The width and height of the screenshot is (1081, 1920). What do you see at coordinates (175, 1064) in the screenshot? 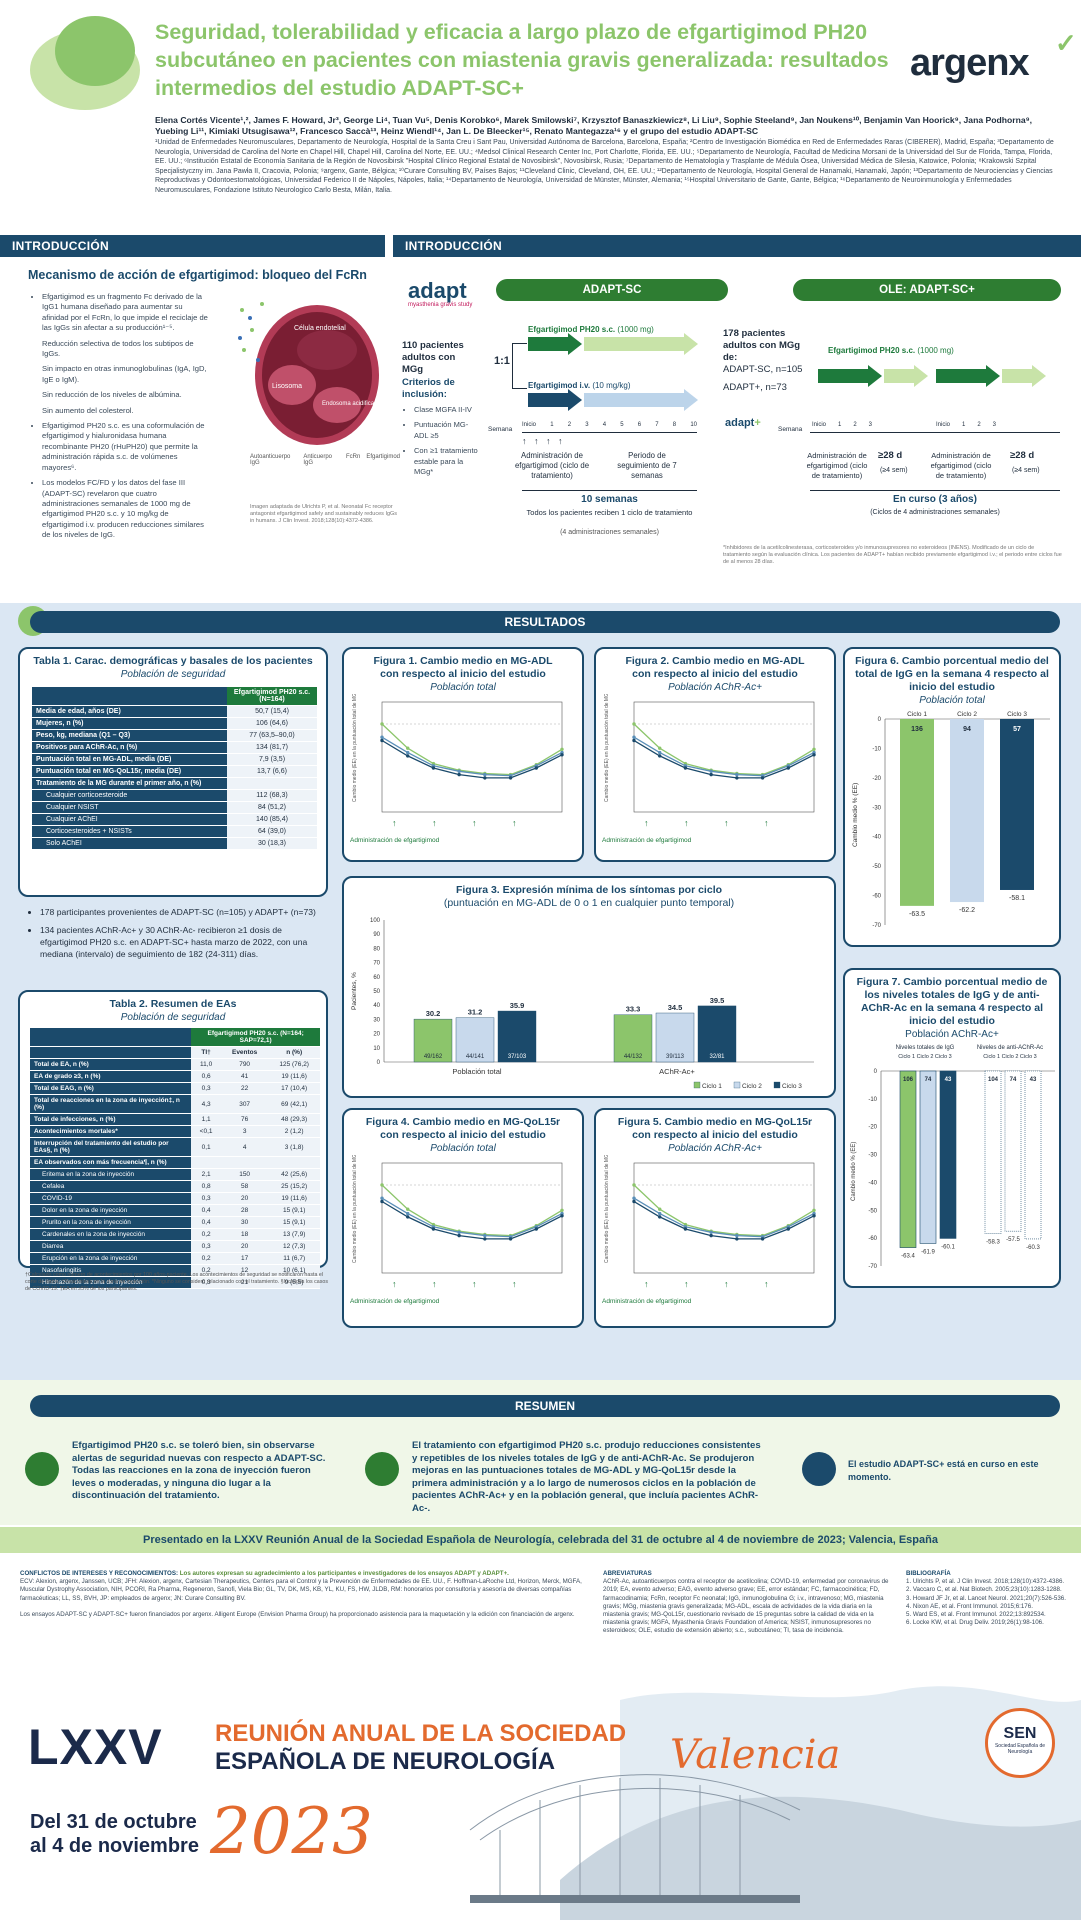
I see `table-row: Total de EA, n (%) 11,0 790 125 (76,2)` at bounding box center [175, 1064].